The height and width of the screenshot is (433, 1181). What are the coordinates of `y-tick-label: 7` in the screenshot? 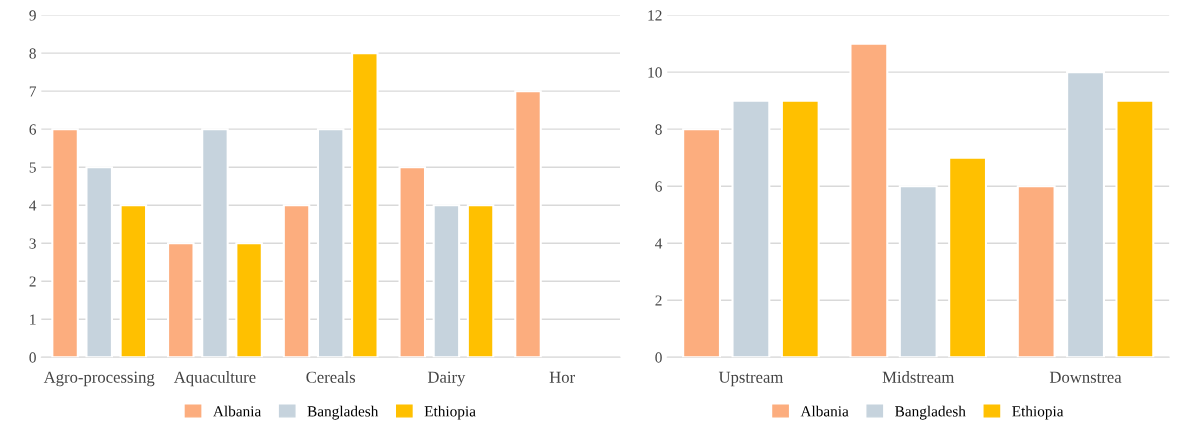 It's located at (33, 91).